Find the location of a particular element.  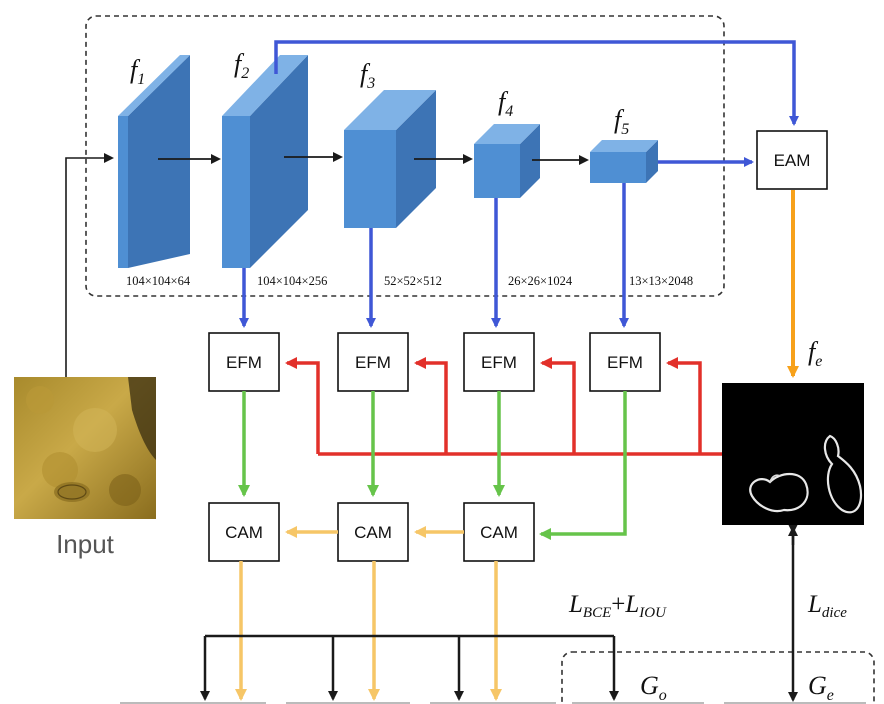

arrow-edge-efm1 is located at coordinates (302, 405).